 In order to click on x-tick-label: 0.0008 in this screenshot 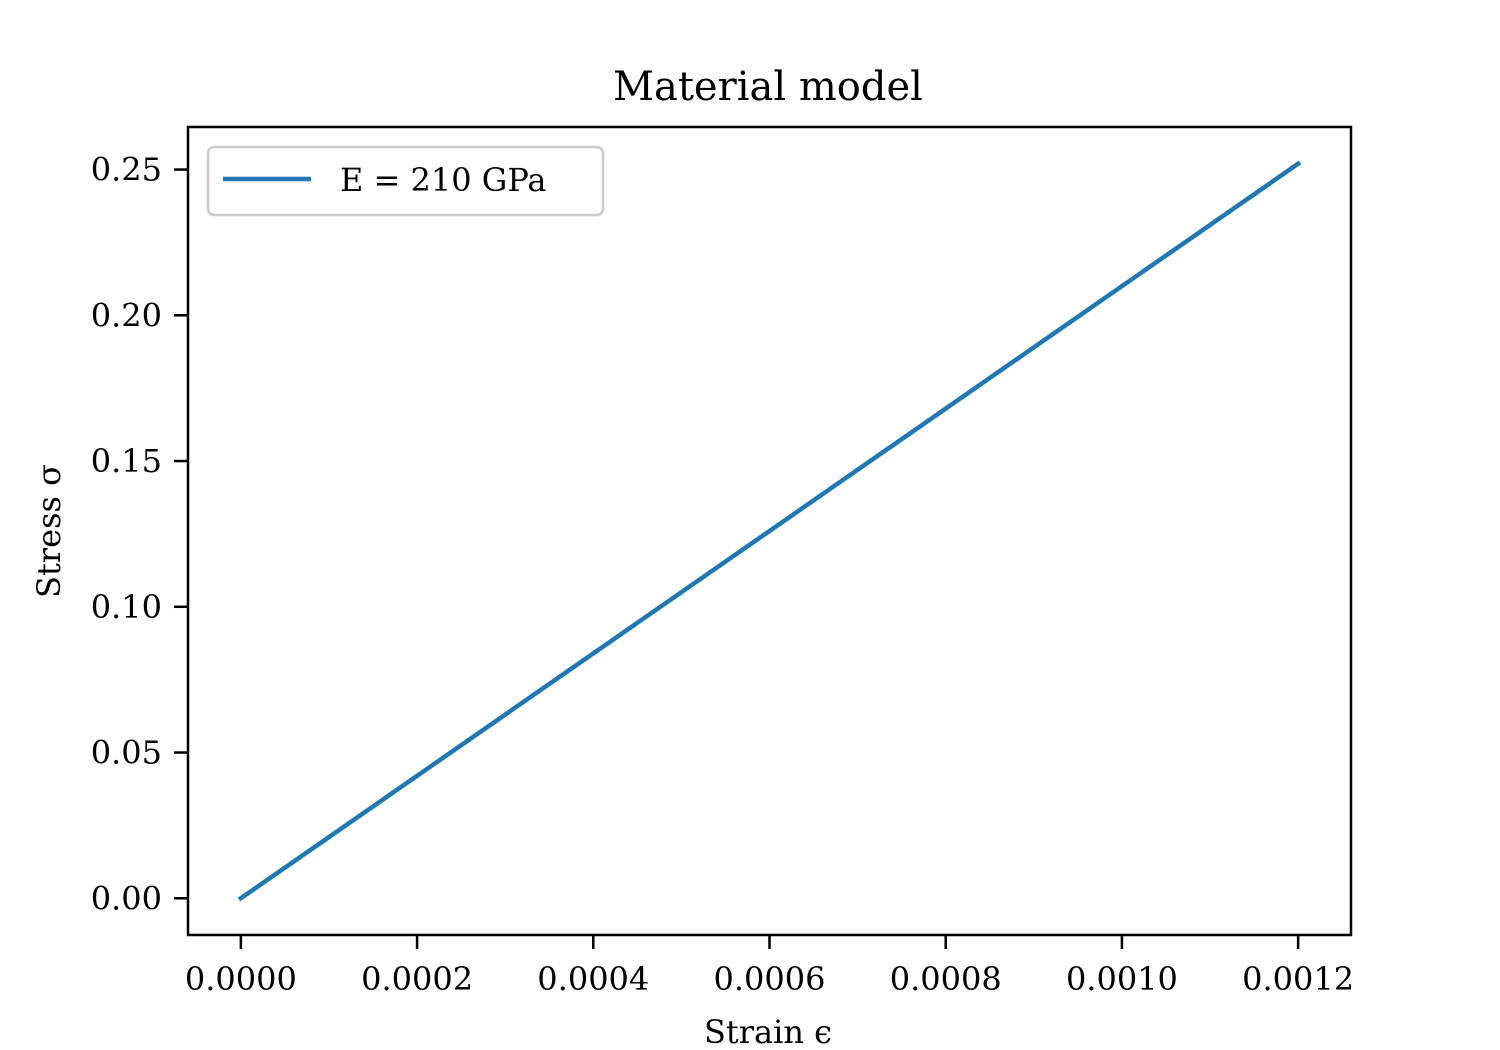, I will do `click(946, 979)`.